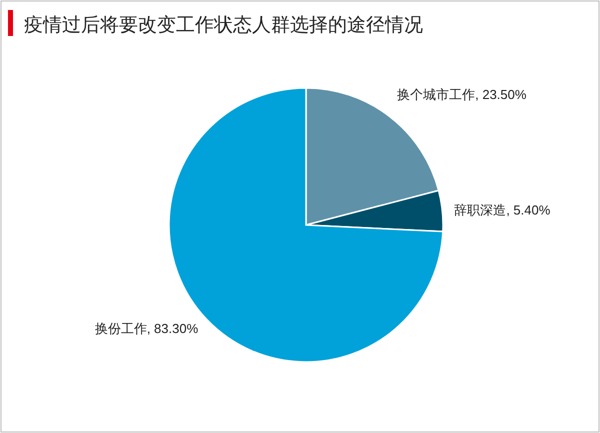 The image size is (600, 433). I want to click on slice-label: 换份工作, 83.30%, so click(146, 328).